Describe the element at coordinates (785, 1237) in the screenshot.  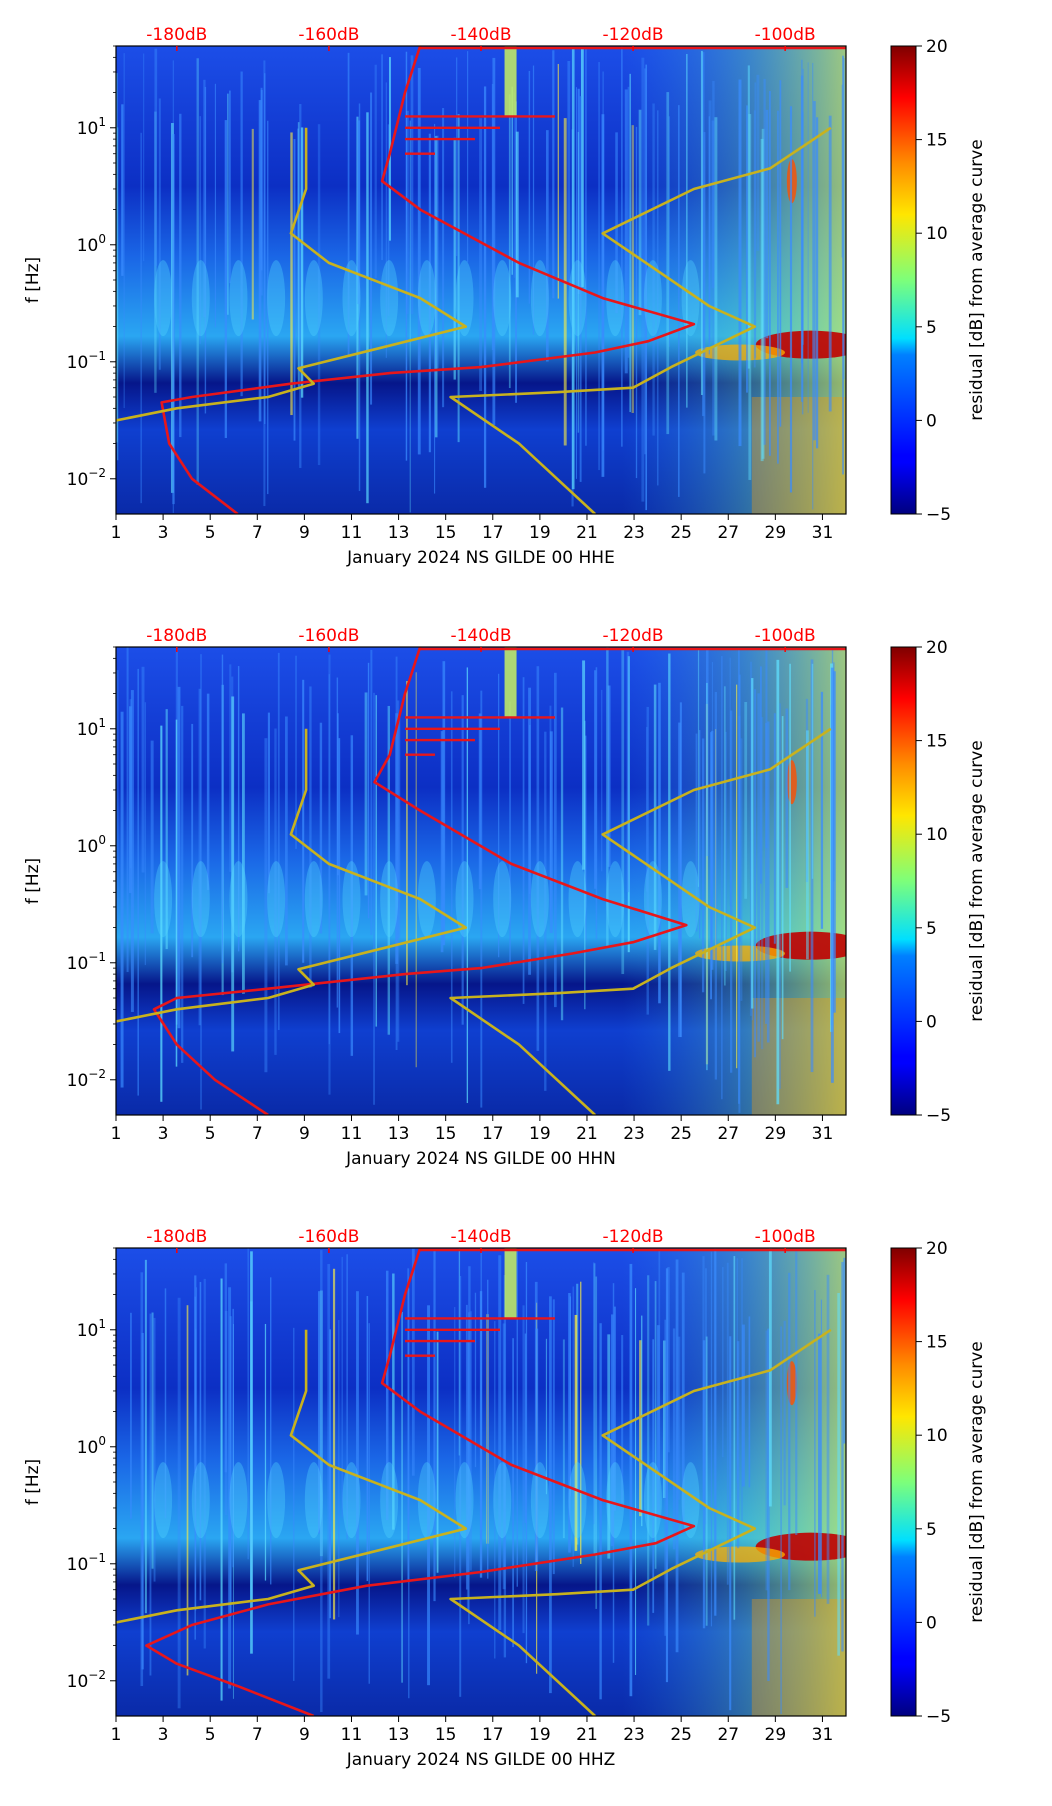
I see `top-axis-label: -100dB` at that location.